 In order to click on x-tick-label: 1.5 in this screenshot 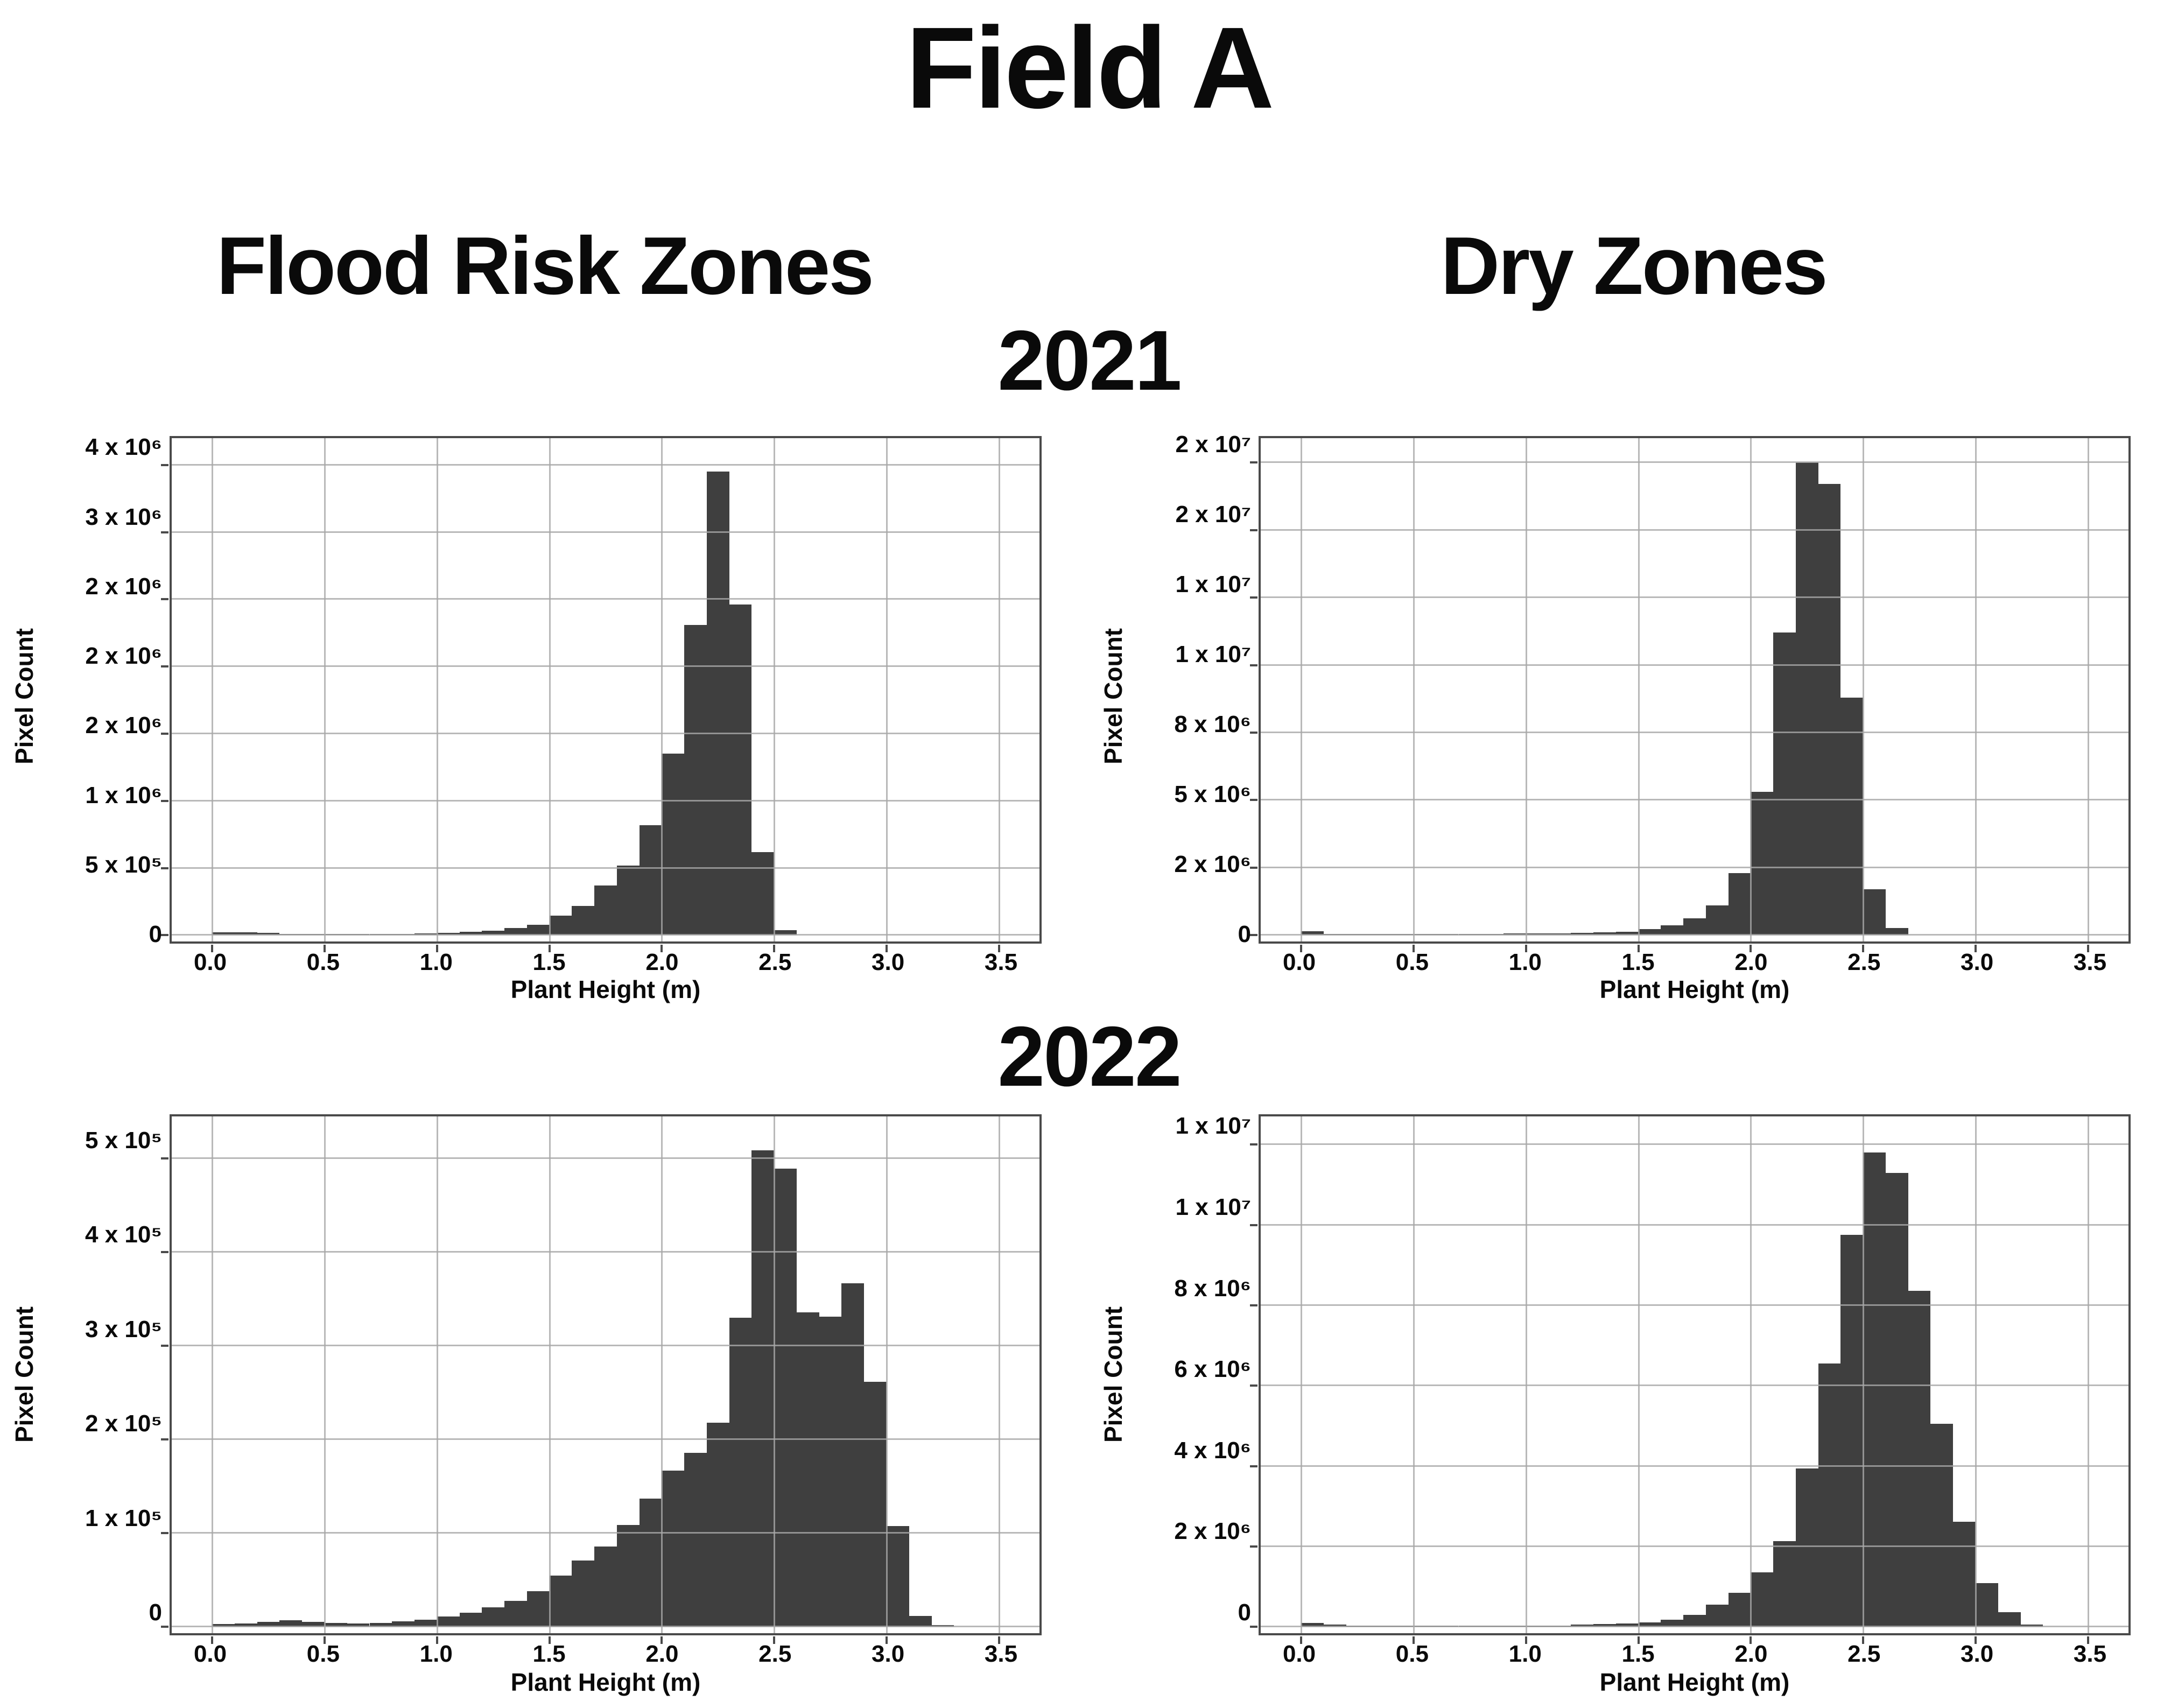, I will do `click(1638, 1654)`.